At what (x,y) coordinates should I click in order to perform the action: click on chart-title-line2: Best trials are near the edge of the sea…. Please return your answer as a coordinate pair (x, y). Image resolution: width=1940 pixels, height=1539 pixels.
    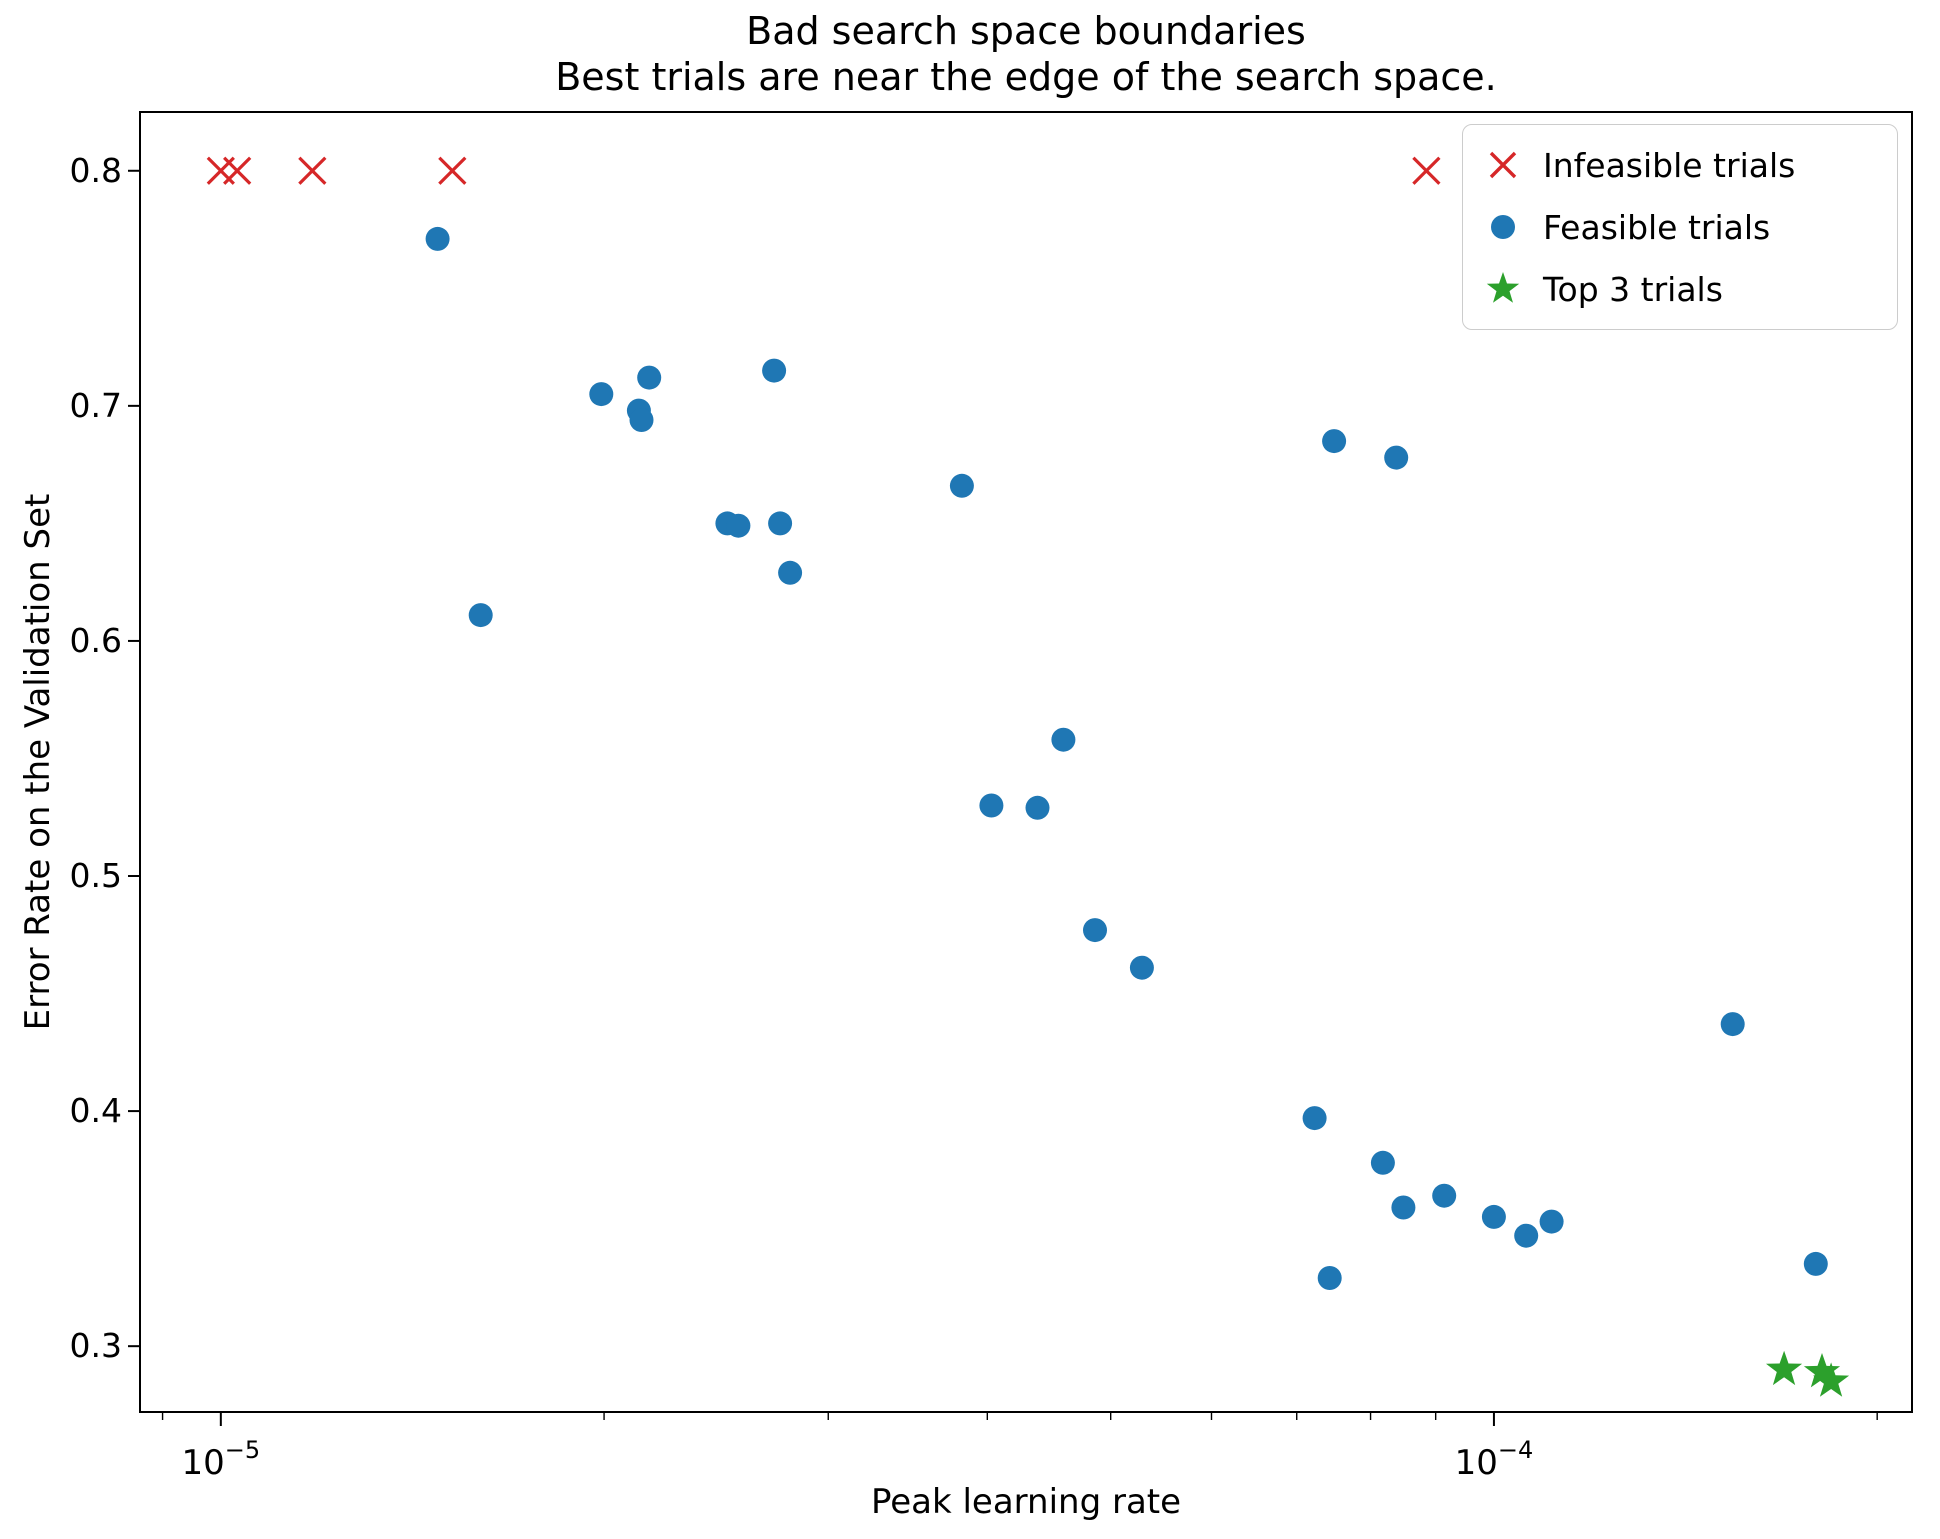
    Looking at the image, I should click on (1026, 77).